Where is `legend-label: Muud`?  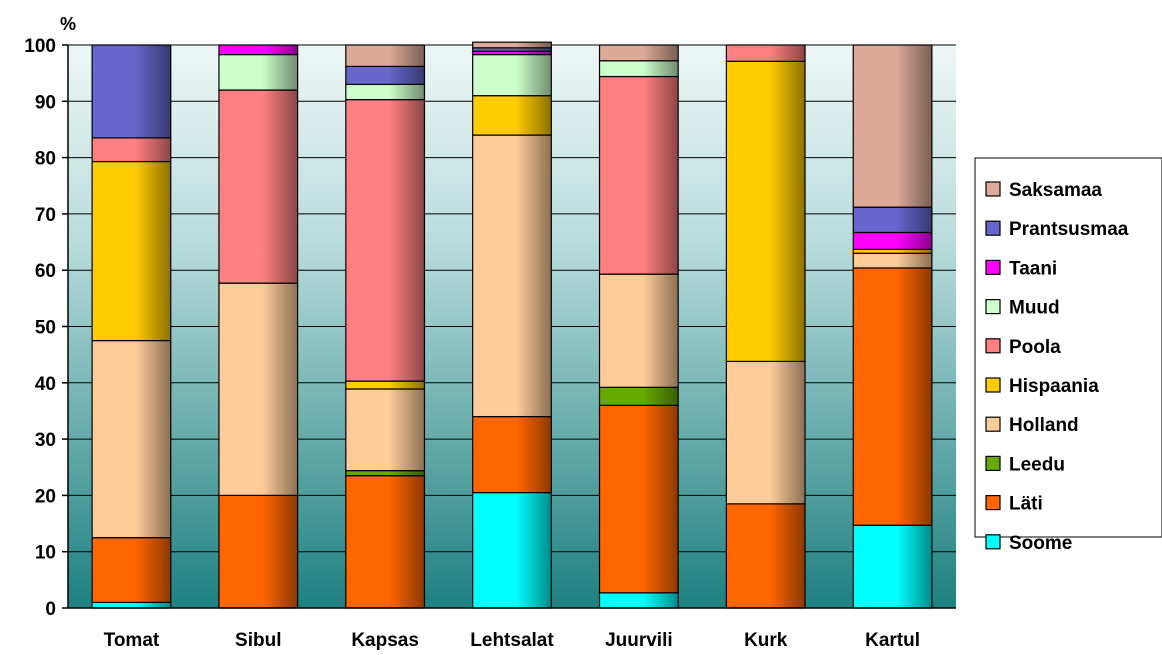 legend-label: Muud is located at coordinates (1034, 308).